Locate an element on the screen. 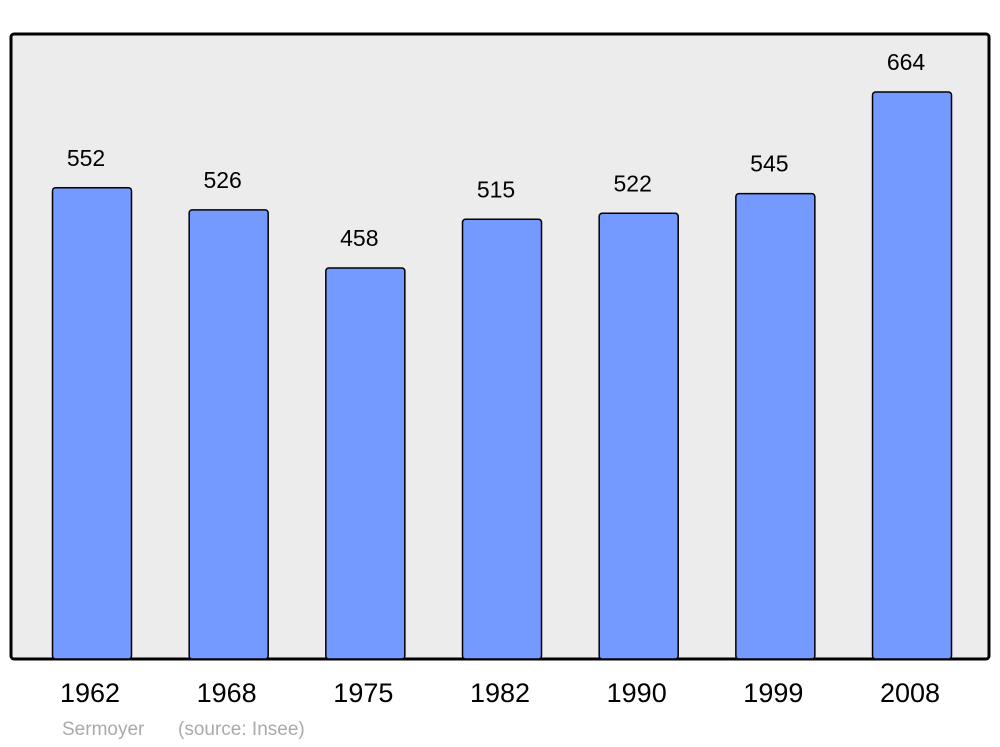  source-note: (source: Insee) is located at coordinates (241, 729).